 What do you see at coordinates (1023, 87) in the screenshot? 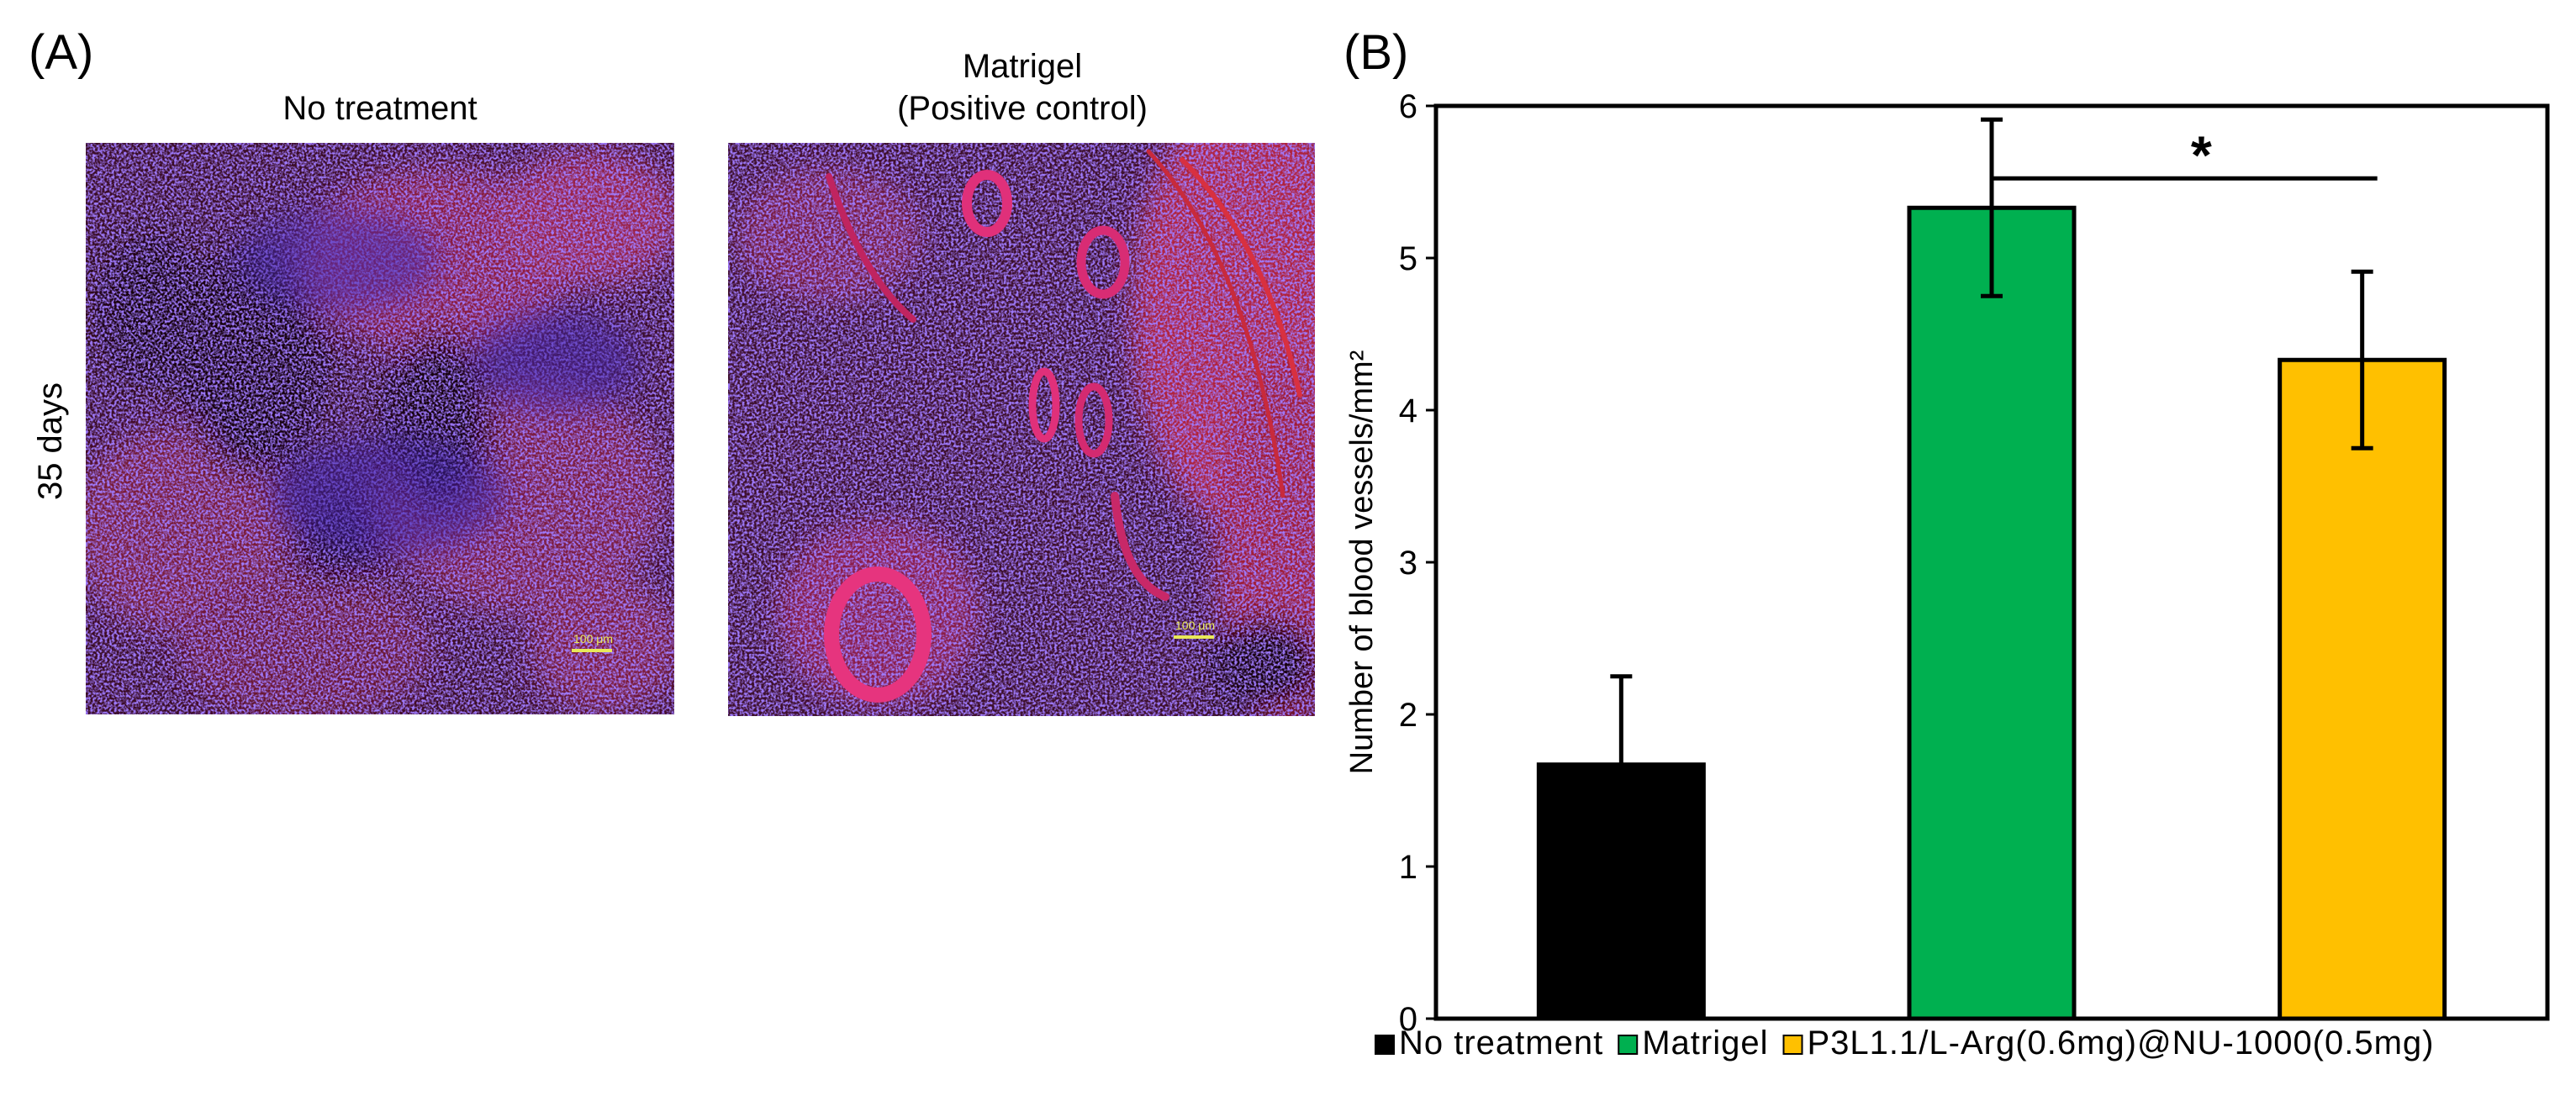
I see `image-title-matrigel: Matrigel (Positive control)` at bounding box center [1023, 87].